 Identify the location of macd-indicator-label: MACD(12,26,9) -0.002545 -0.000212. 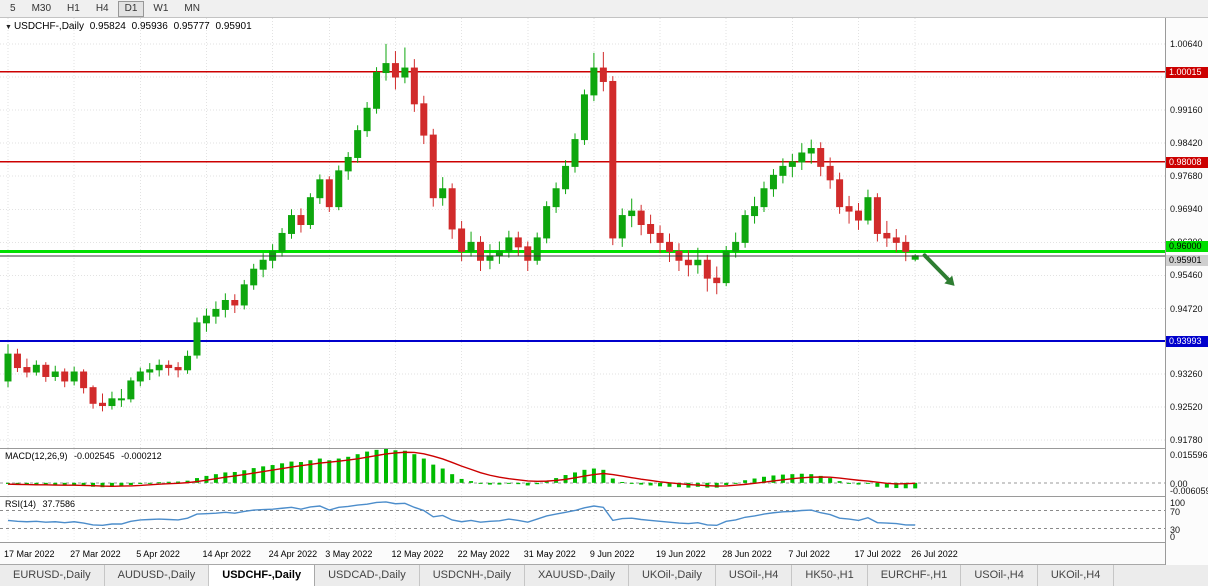
(85, 456).